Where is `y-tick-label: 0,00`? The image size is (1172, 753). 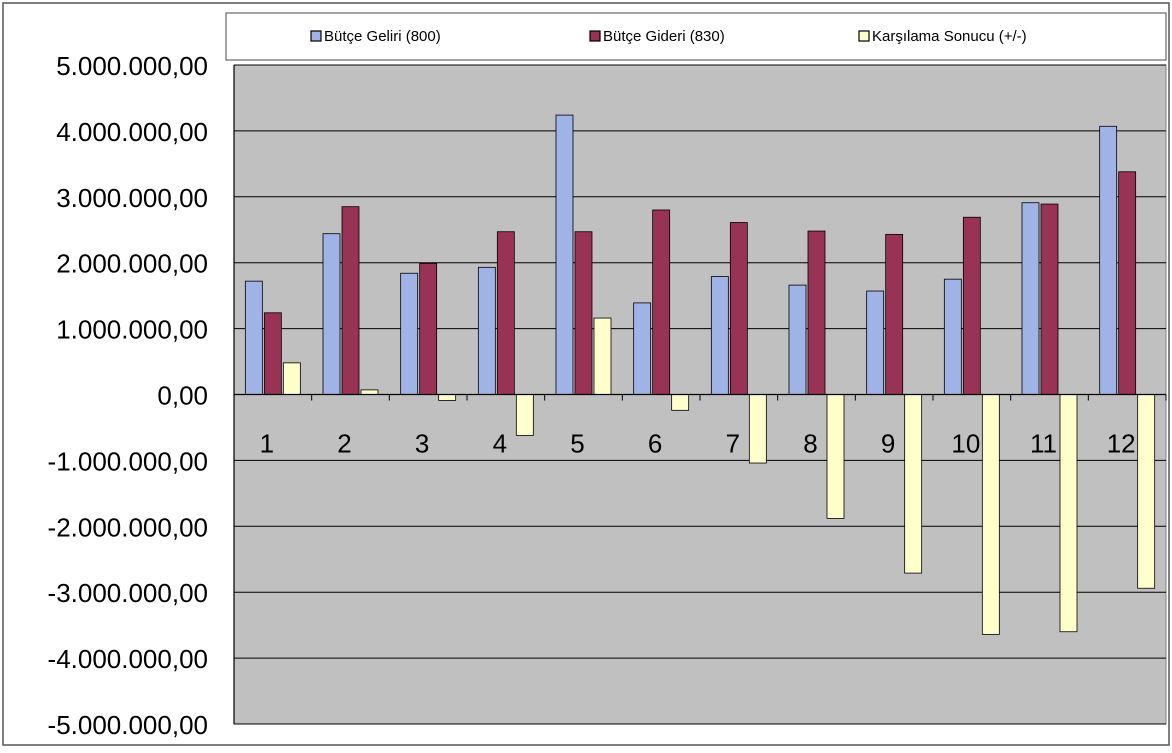
y-tick-label: 0,00 is located at coordinates (182, 396).